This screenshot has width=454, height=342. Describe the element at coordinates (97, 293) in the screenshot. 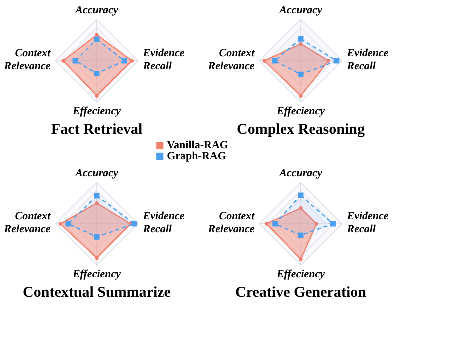

I see `text: Contextual Summarize` at that location.